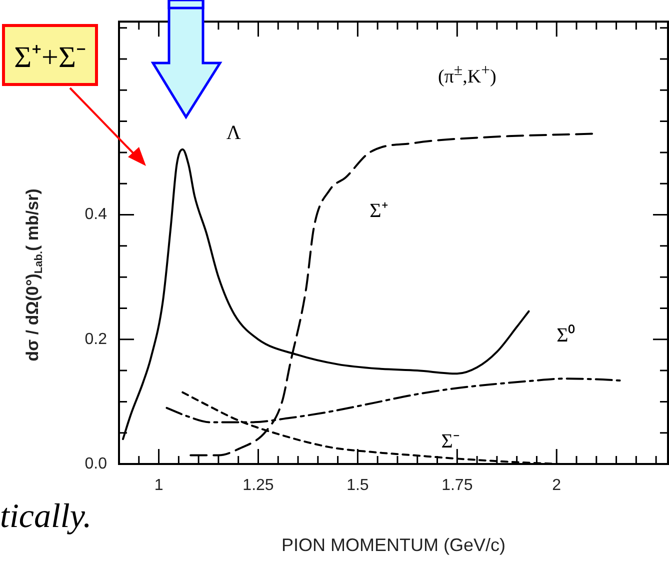 This screenshot has height=565, width=669. Describe the element at coordinates (379, 211) in the screenshot. I see `series-label: Σ⁺` at that location.